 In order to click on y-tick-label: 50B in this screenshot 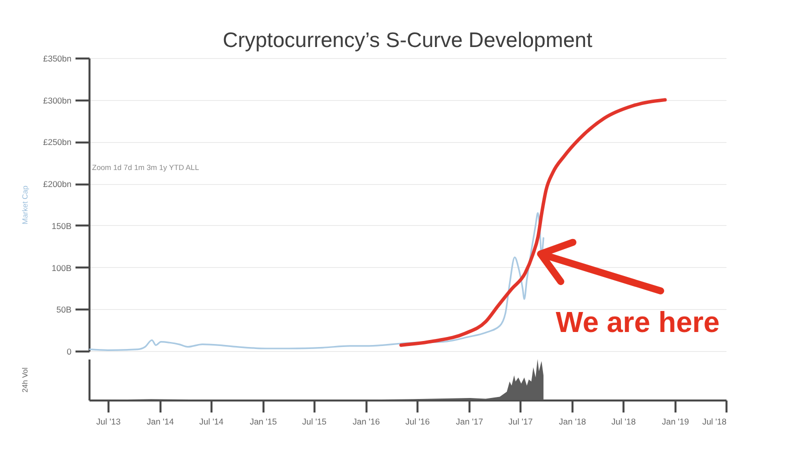, I will do `click(64, 309)`.